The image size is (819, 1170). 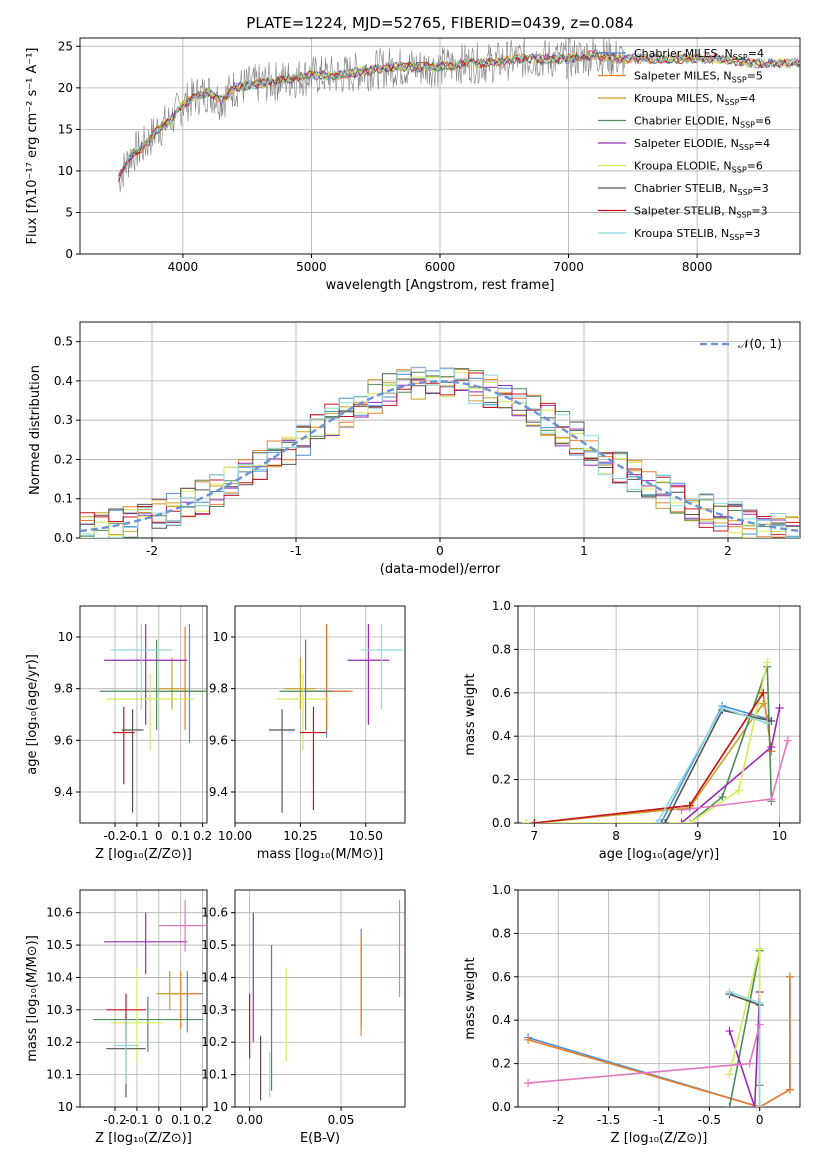 What do you see at coordinates (683, 166) in the screenshot?
I see `legend-label: Kroupa ELODIE, N` at bounding box center [683, 166].